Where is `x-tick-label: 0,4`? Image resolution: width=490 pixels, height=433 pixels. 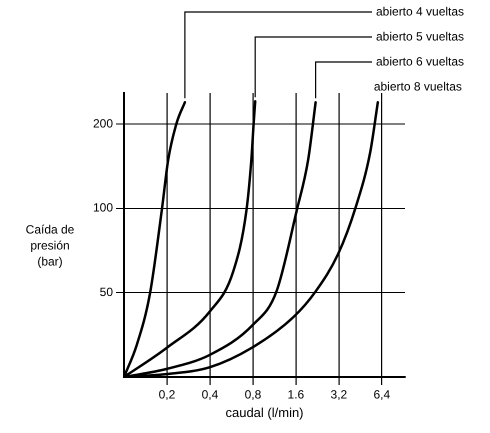
x-tick-label: 0,4 is located at coordinates (210, 395).